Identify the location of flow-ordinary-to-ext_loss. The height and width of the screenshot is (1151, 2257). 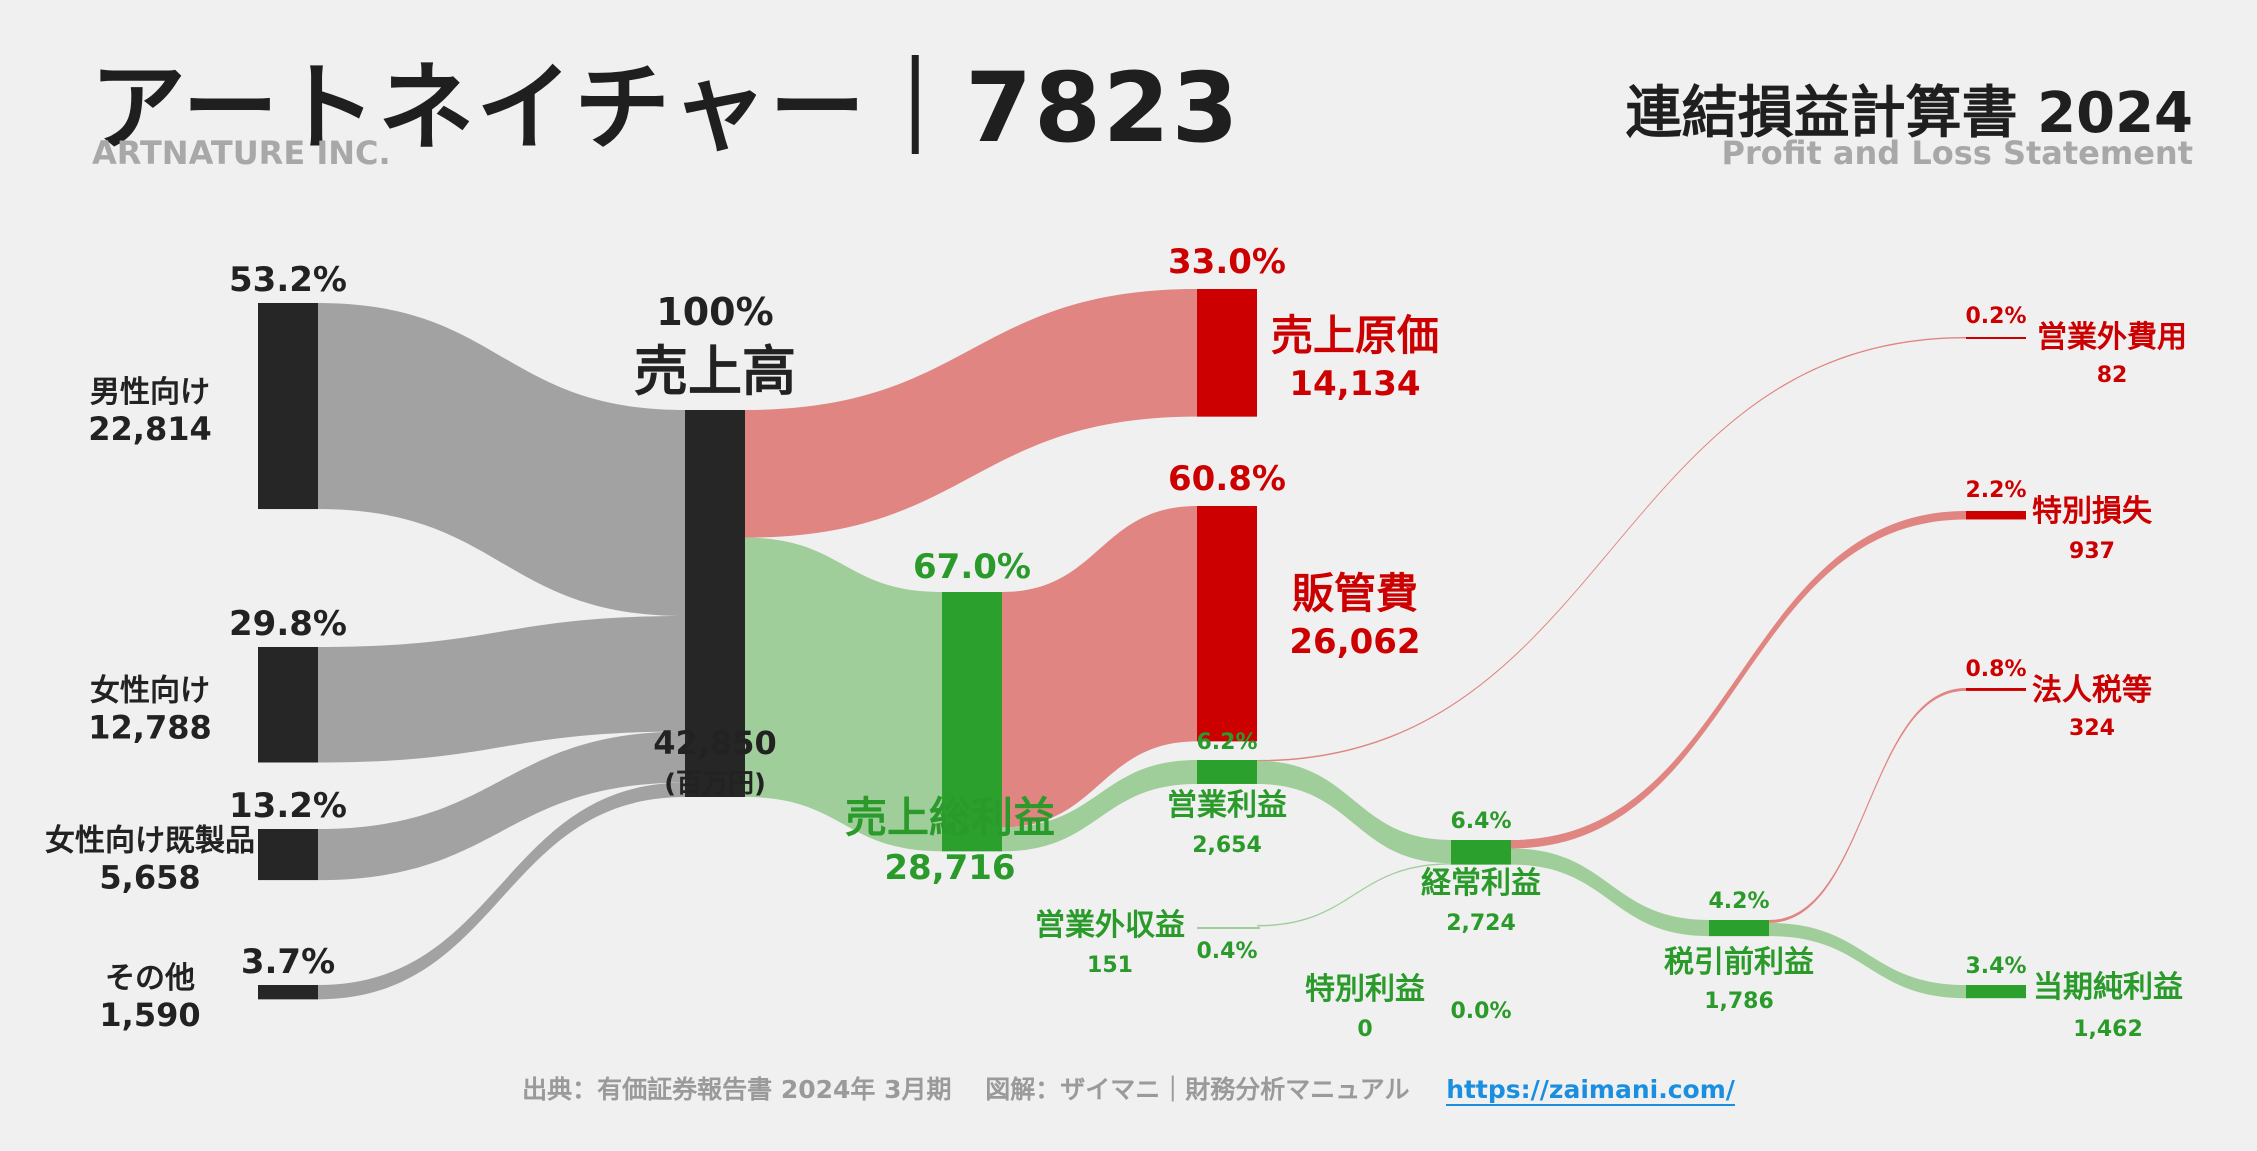
(1738, 680).